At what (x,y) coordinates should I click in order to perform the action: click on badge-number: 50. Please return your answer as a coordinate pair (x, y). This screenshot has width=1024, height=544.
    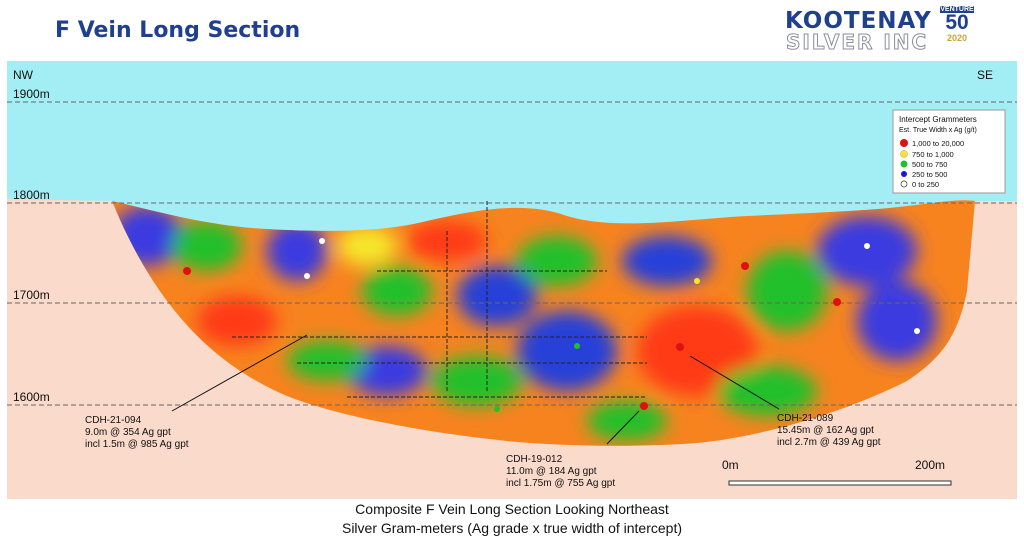
    Looking at the image, I should click on (957, 22).